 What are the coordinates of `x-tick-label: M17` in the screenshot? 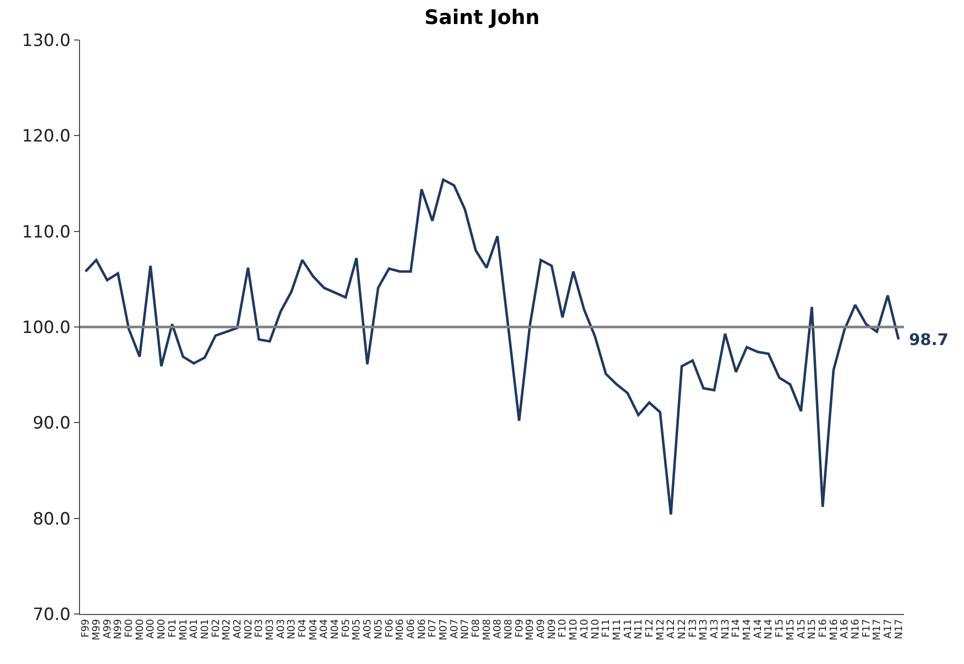 It's located at (878, 629).